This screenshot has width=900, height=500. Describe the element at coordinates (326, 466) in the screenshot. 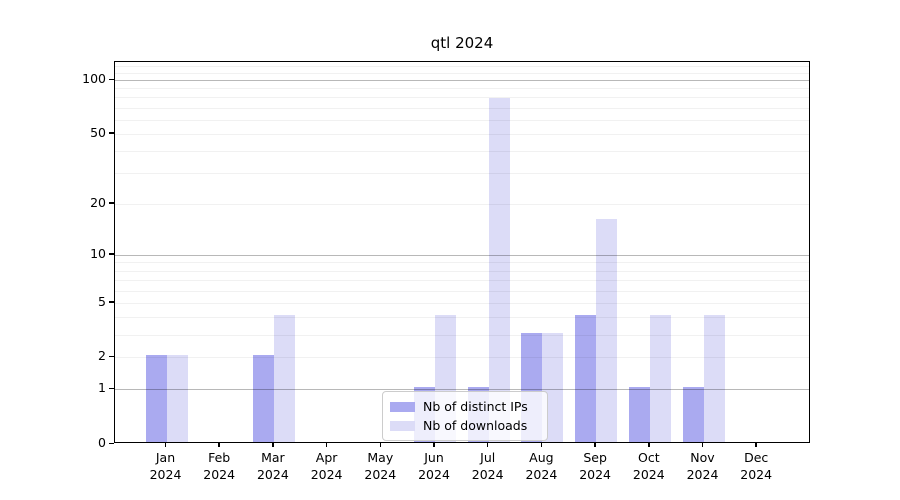

I see `x-tick-label-apr: Apr 2024` at that location.